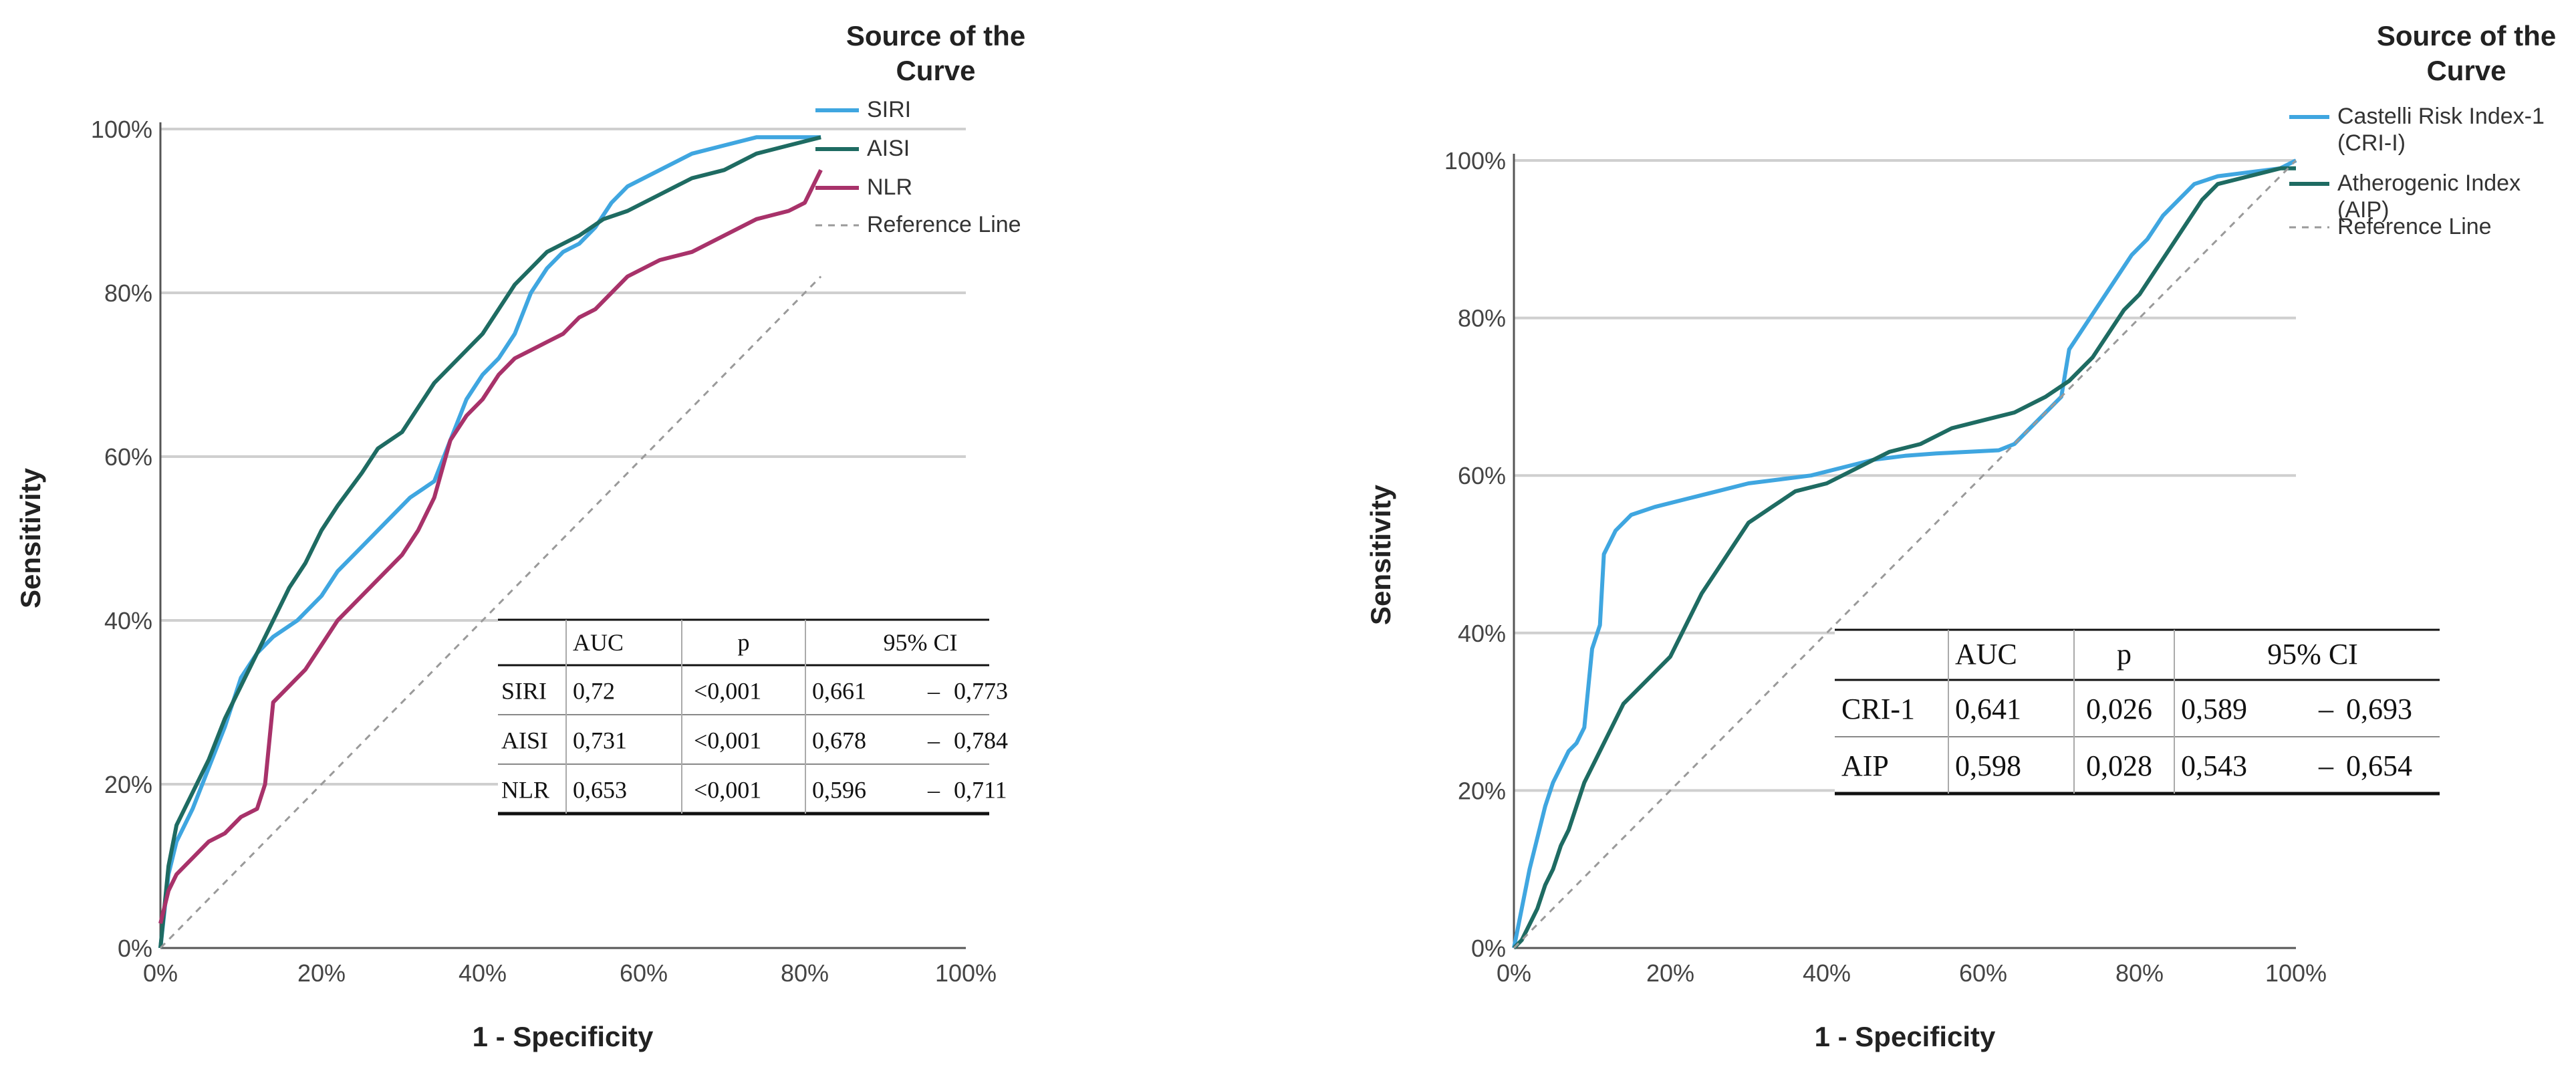 This screenshot has height=1065, width=2576. What do you see at coordinates (2379, 765) in the screenshot?
I see `table-cell-ci-high: 0,654` at bounding box center [2379, 765].